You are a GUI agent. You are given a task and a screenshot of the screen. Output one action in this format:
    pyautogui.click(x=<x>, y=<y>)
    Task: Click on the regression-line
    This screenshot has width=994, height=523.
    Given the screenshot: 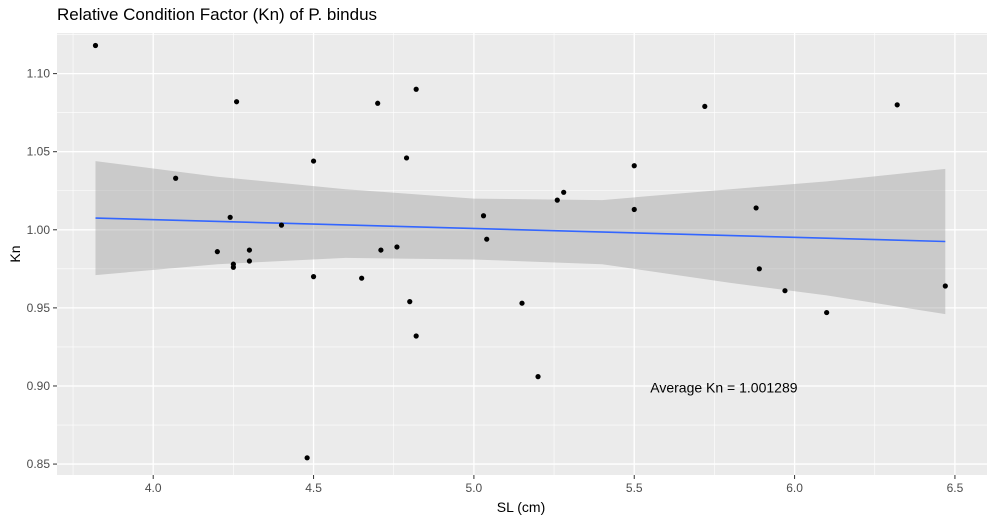 What is the action you would take?
    pyautogui.click(x=520, y=230)
    